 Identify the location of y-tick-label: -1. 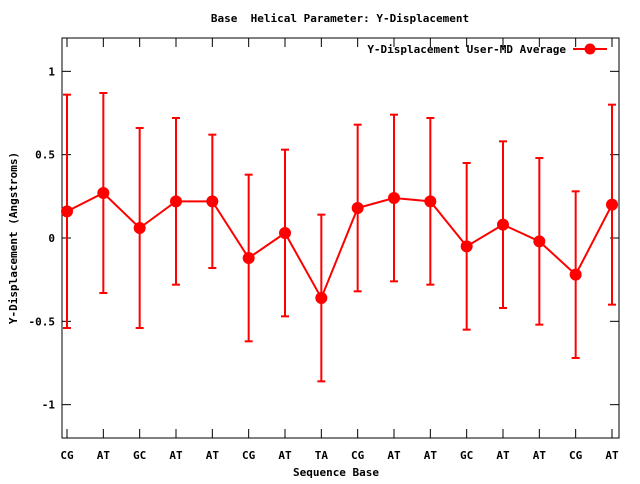
(49, 405).